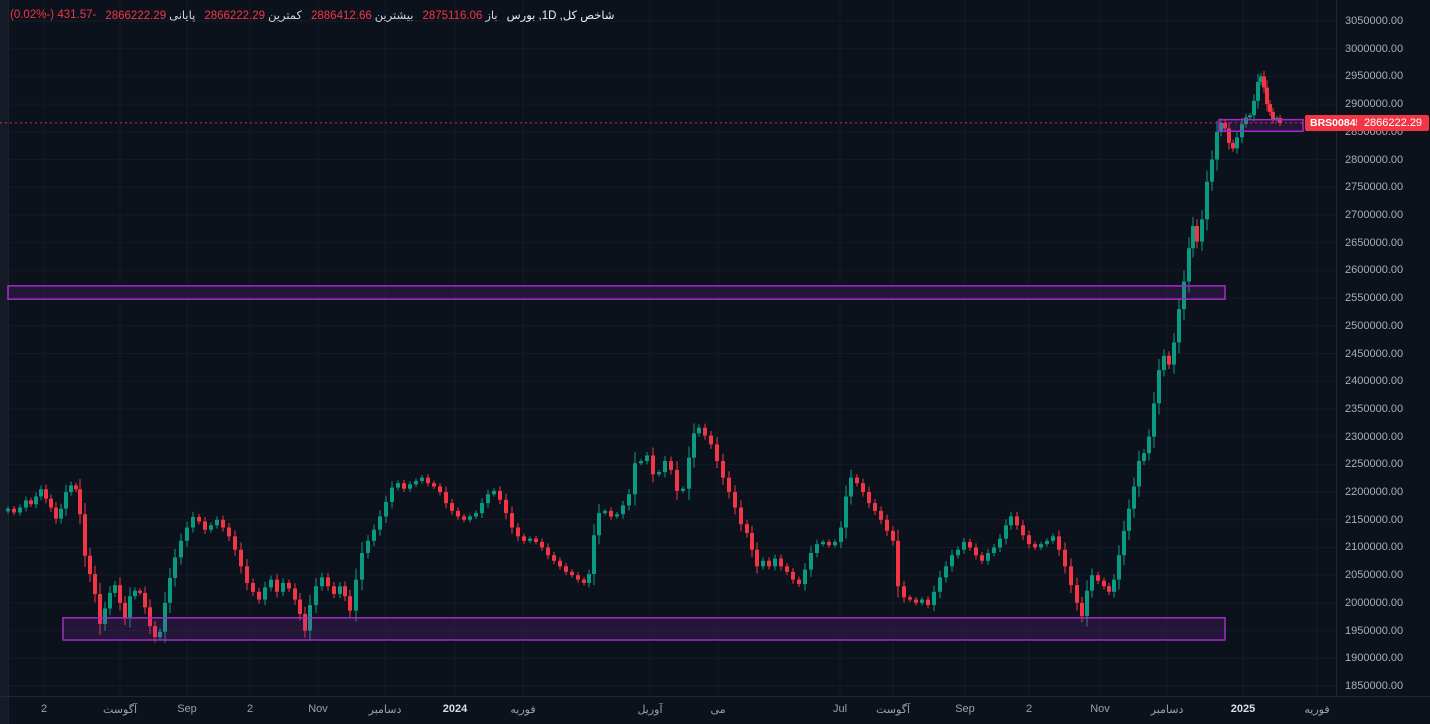 This screenshot has width=1430, height=724. What do you see at coordinates (644, 629) in the screenshot?
I see `demand-zone-lower` at bounding box center [644, 629].